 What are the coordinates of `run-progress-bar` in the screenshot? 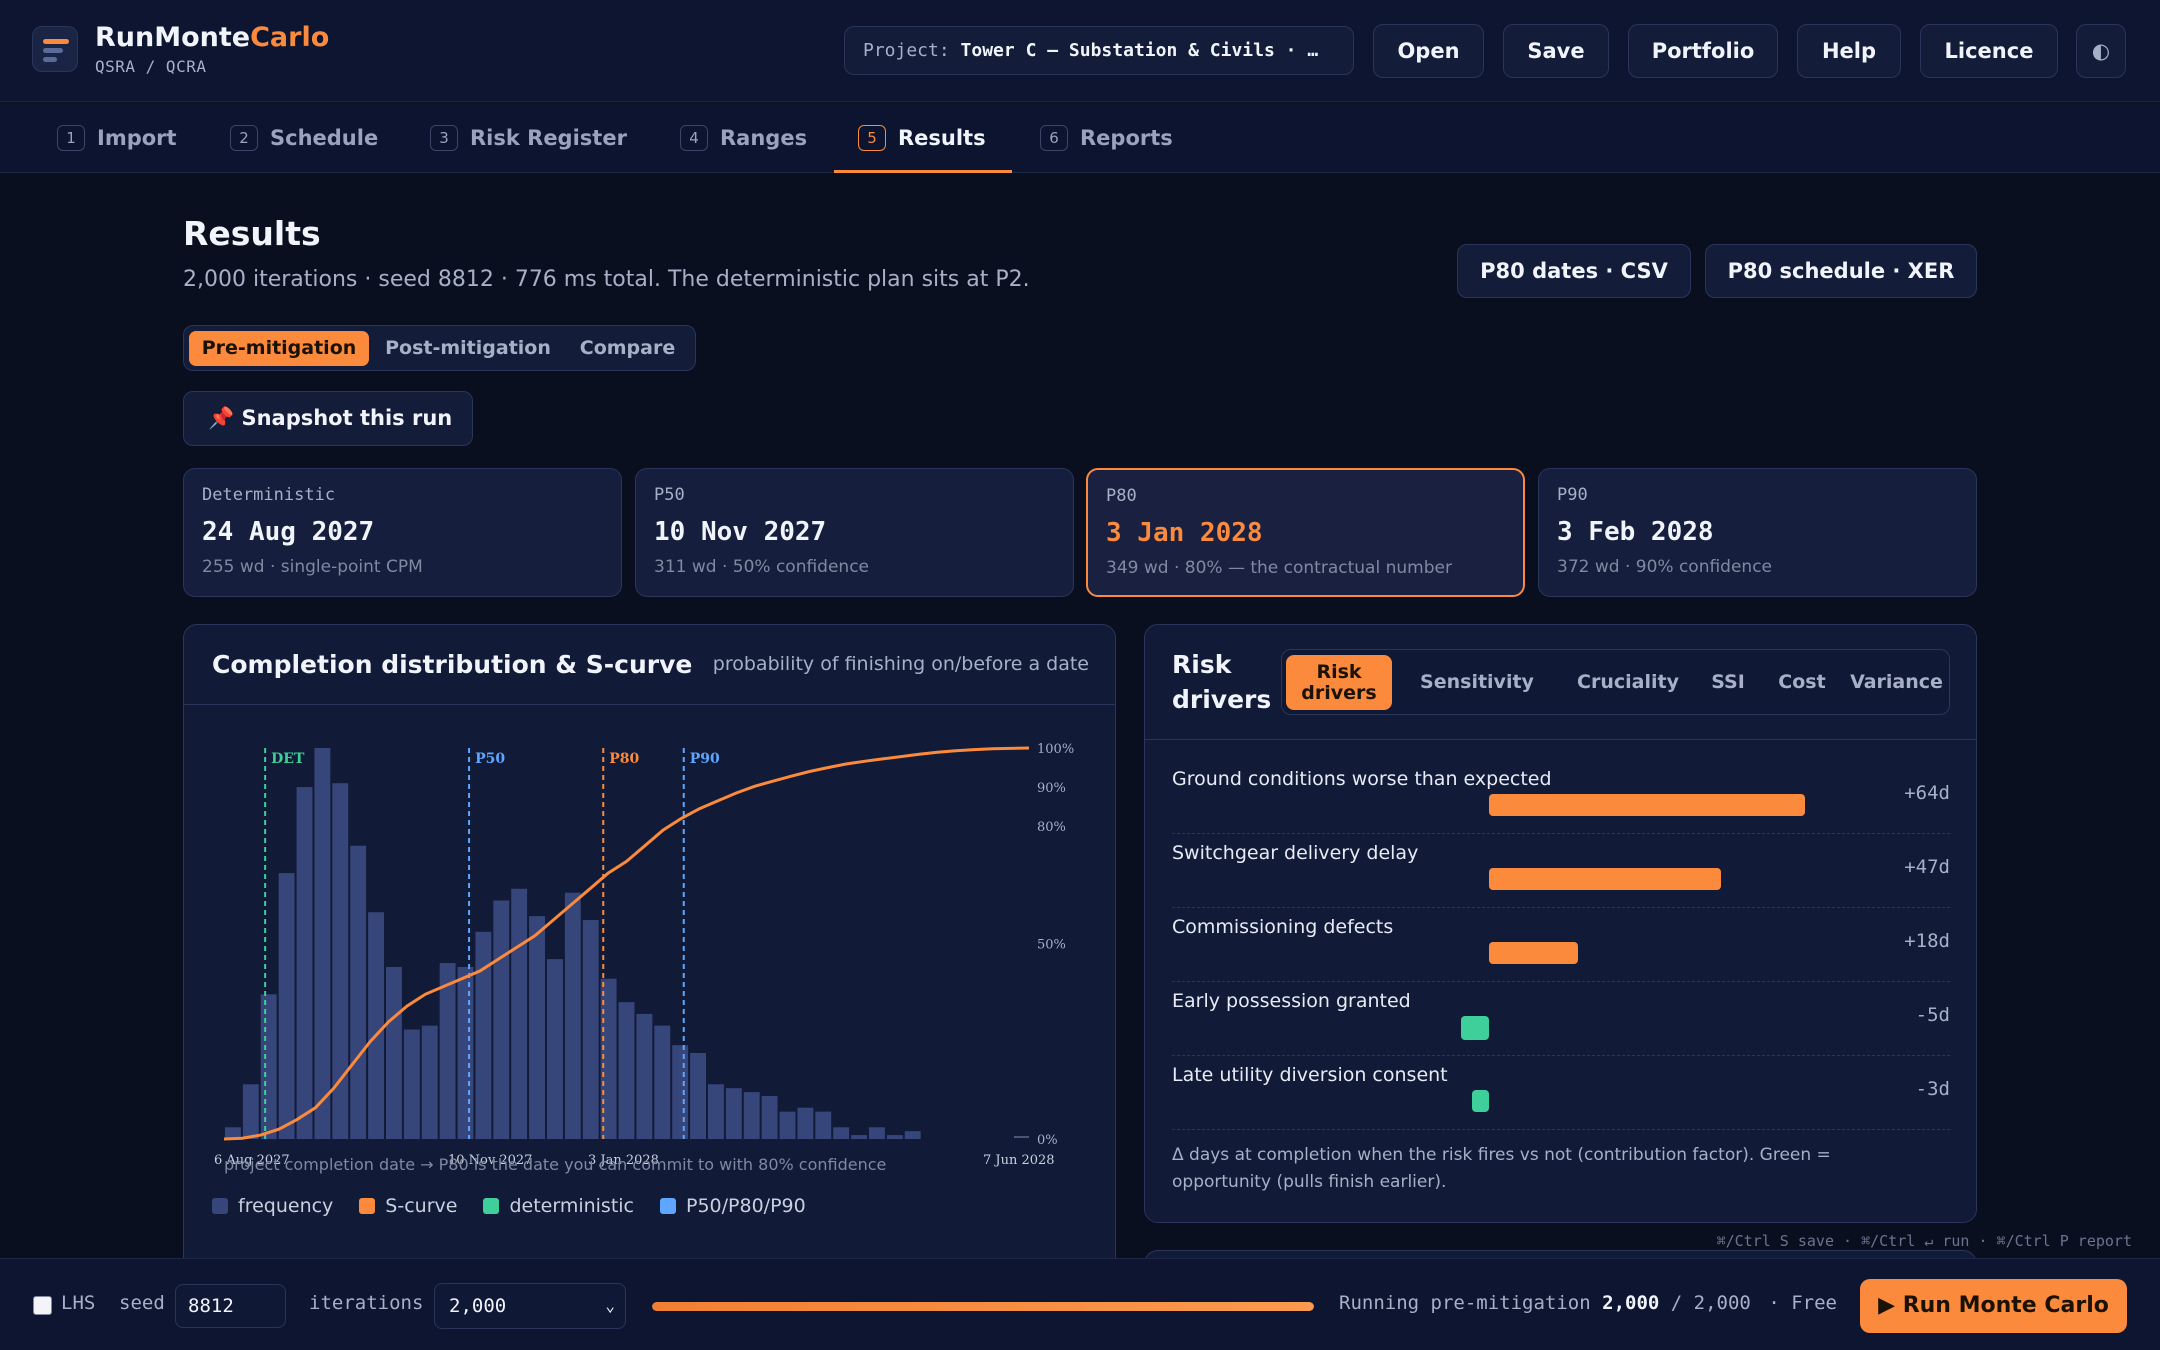 It's located at (983, 1306).